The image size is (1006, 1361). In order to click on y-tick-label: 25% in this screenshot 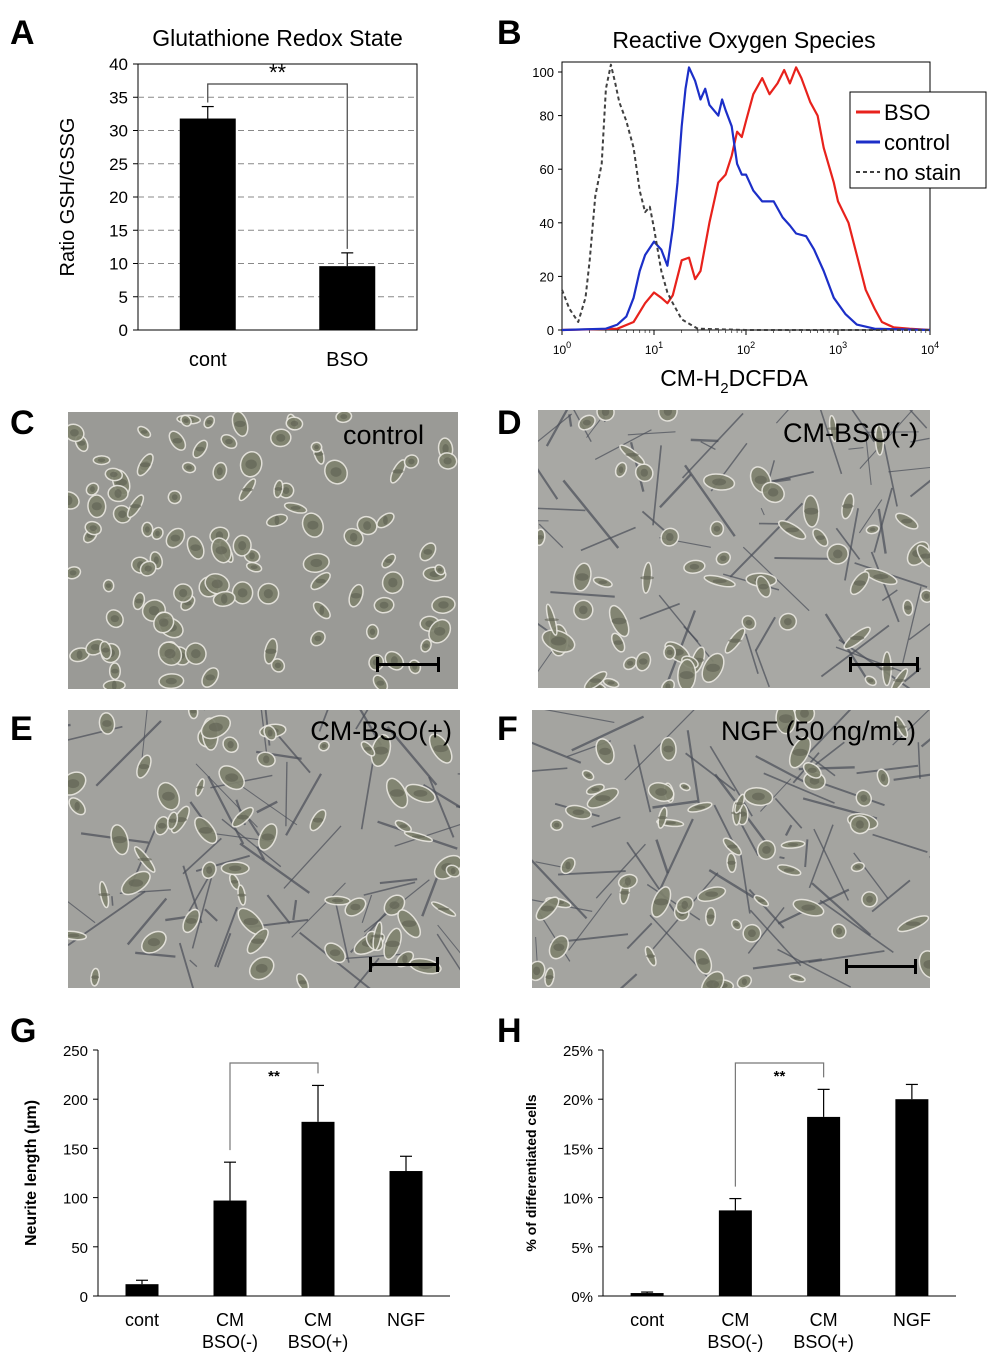, I will do `click(578, 1051)`.